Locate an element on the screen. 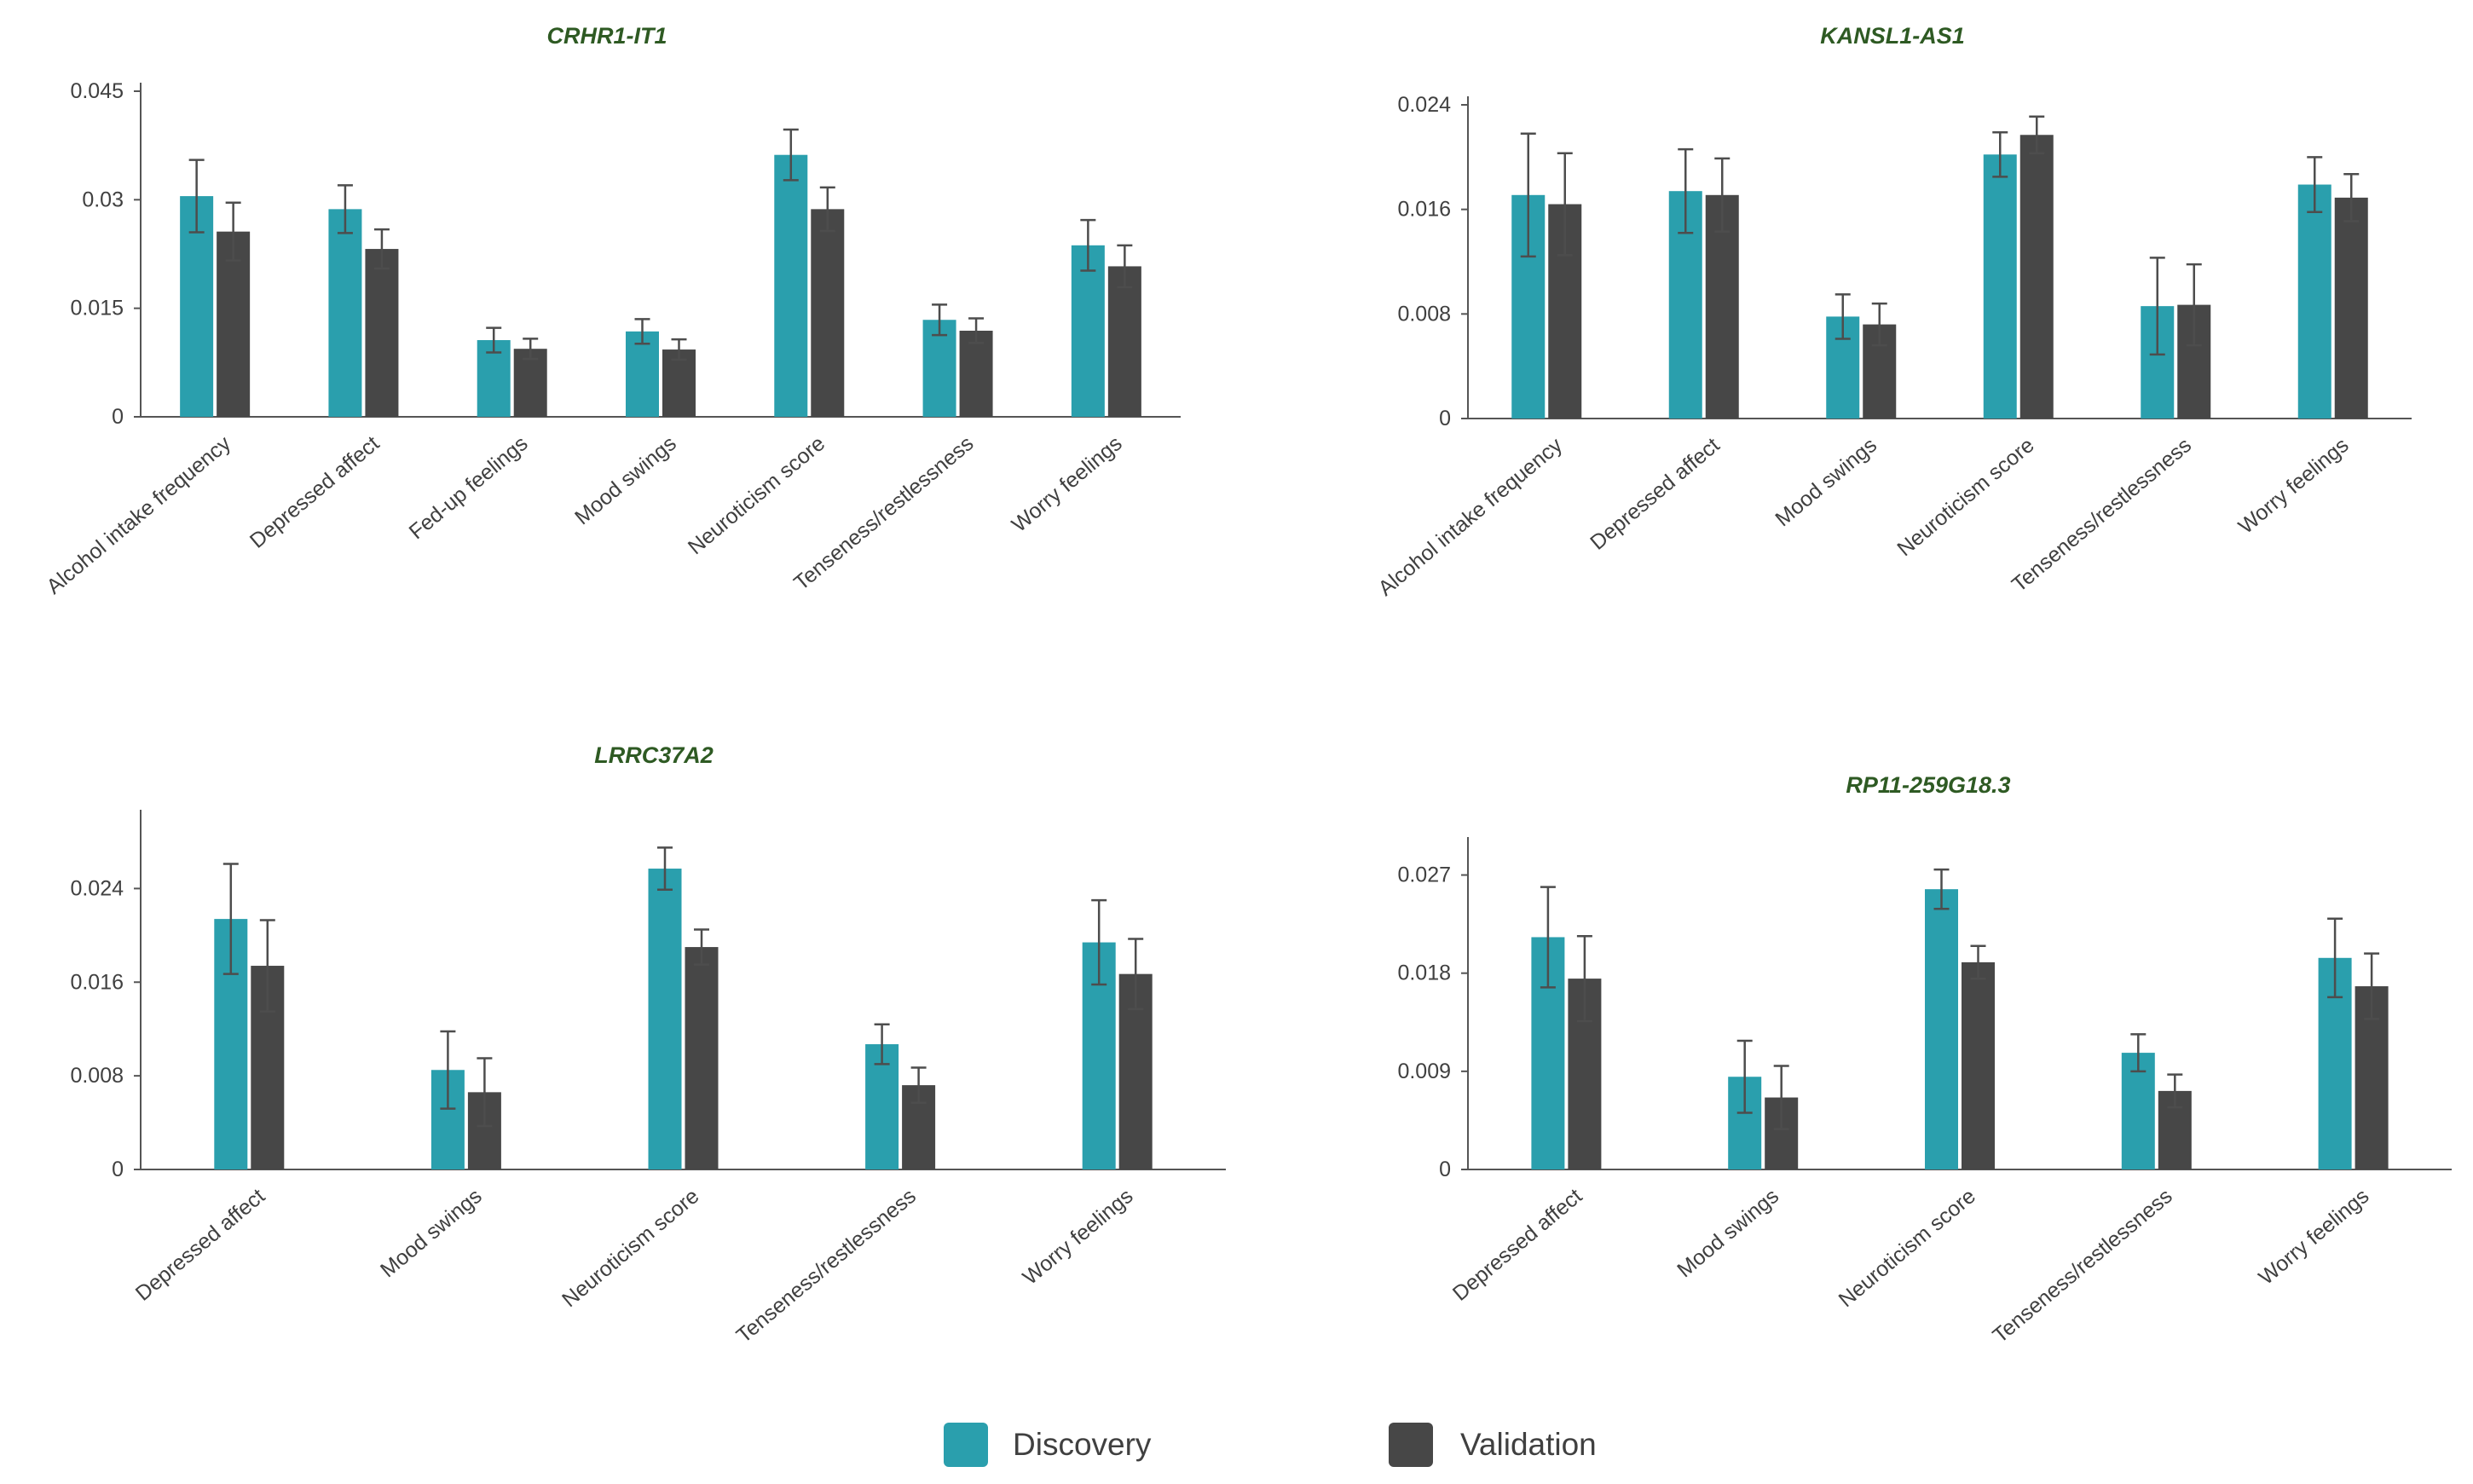 This screenshot has height=1484, width=2473. legend-swatch-validation is located at coordinates (1411, 1445).